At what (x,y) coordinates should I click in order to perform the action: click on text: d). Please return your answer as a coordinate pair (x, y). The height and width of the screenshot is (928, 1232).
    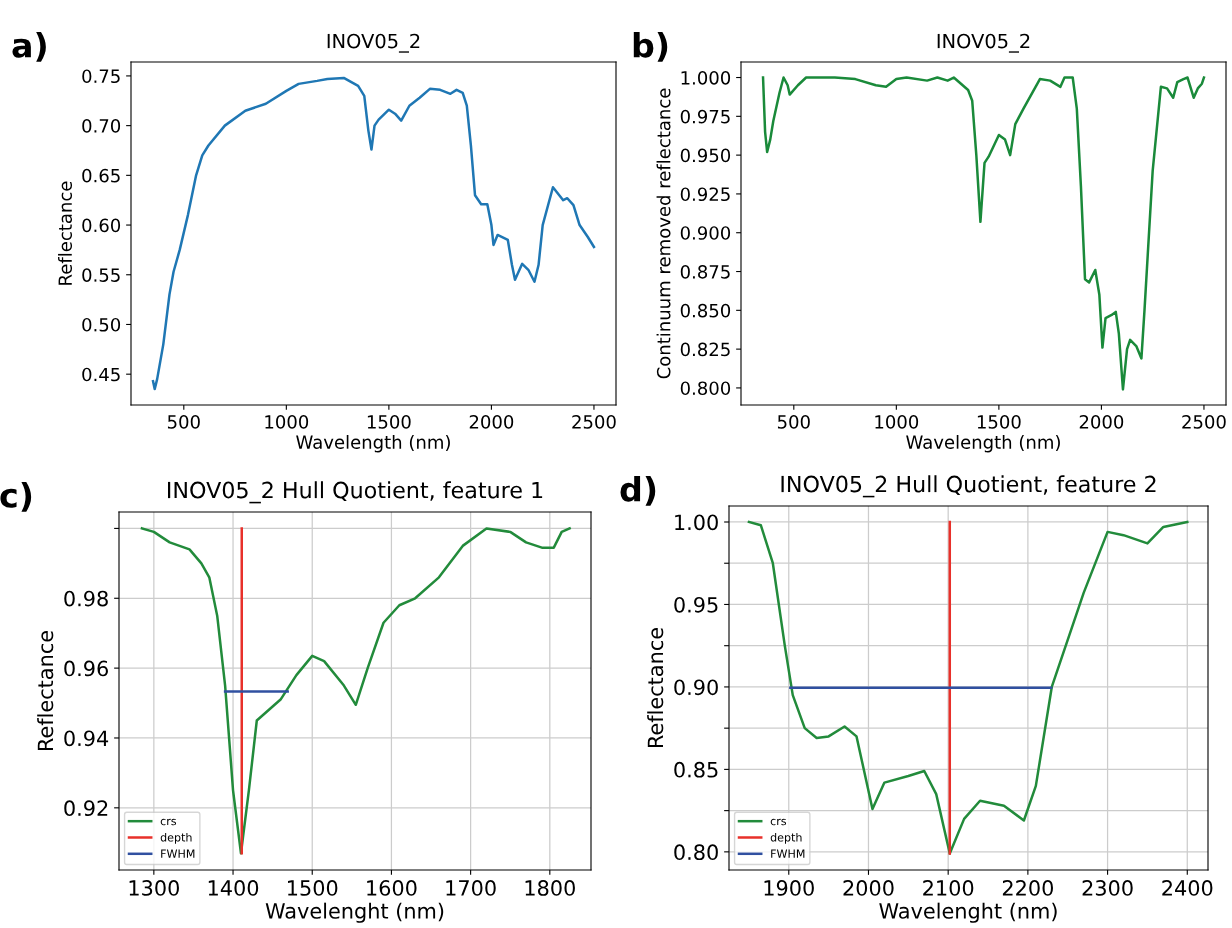
    Looking at the image, I should click on (638, 491).